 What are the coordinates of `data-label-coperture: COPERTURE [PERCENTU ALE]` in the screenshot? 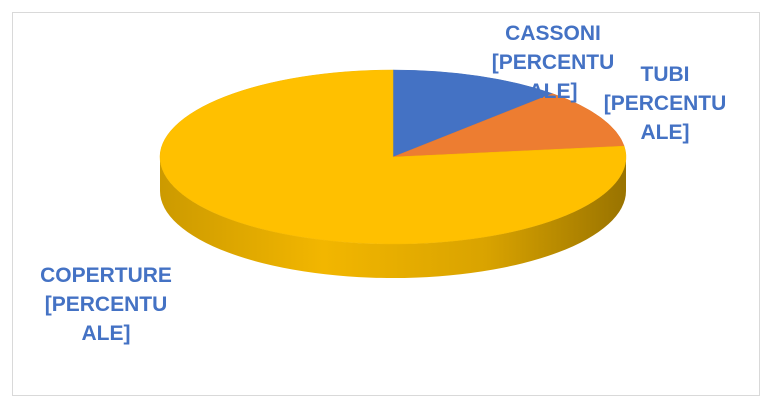 It's located at (106, 304).